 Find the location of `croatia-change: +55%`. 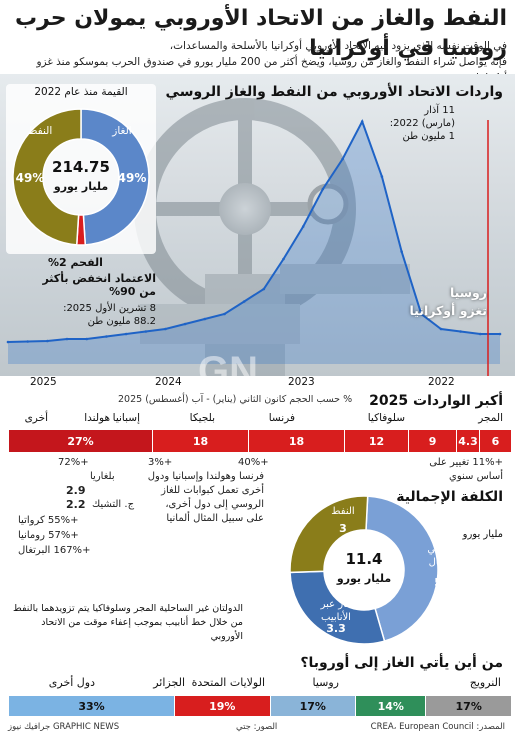

croatia-change: +55% is located at coordinates (63, 520).